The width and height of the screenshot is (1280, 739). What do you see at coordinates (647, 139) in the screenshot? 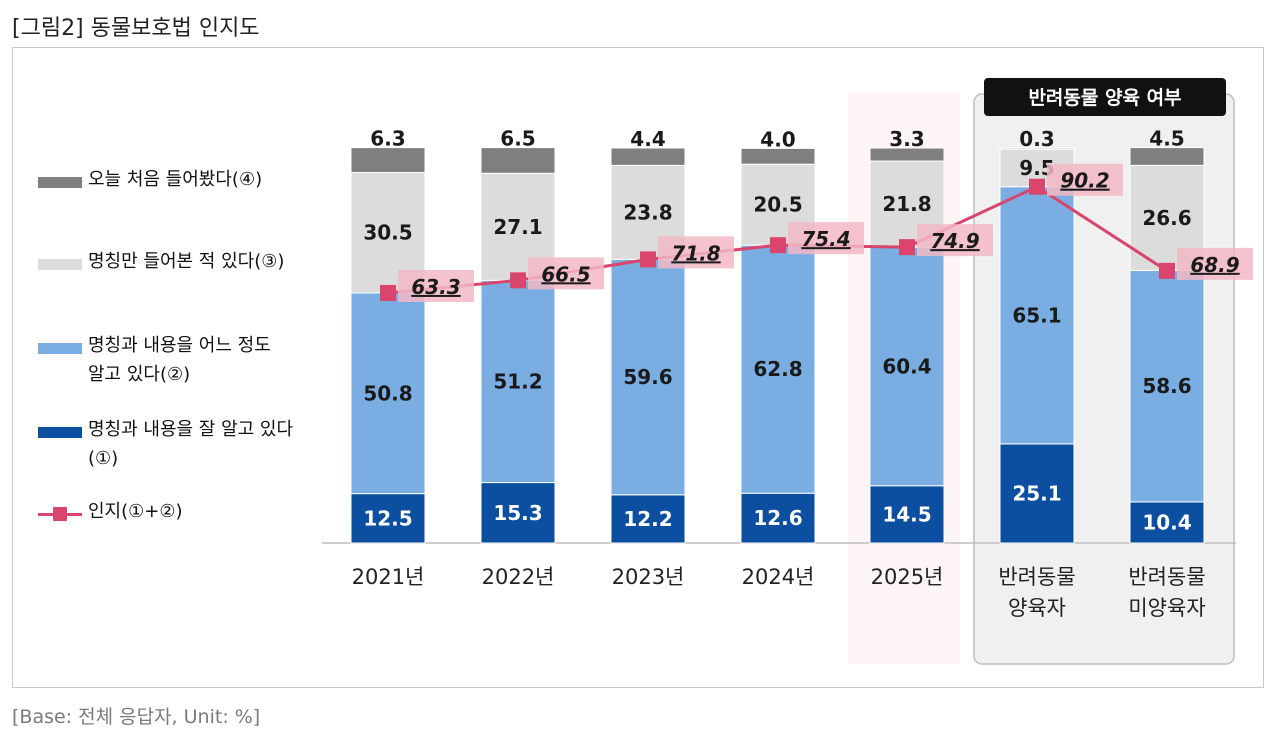
I see `bar-value-label-4-3: 4.4` at bounding box center [647, 139].